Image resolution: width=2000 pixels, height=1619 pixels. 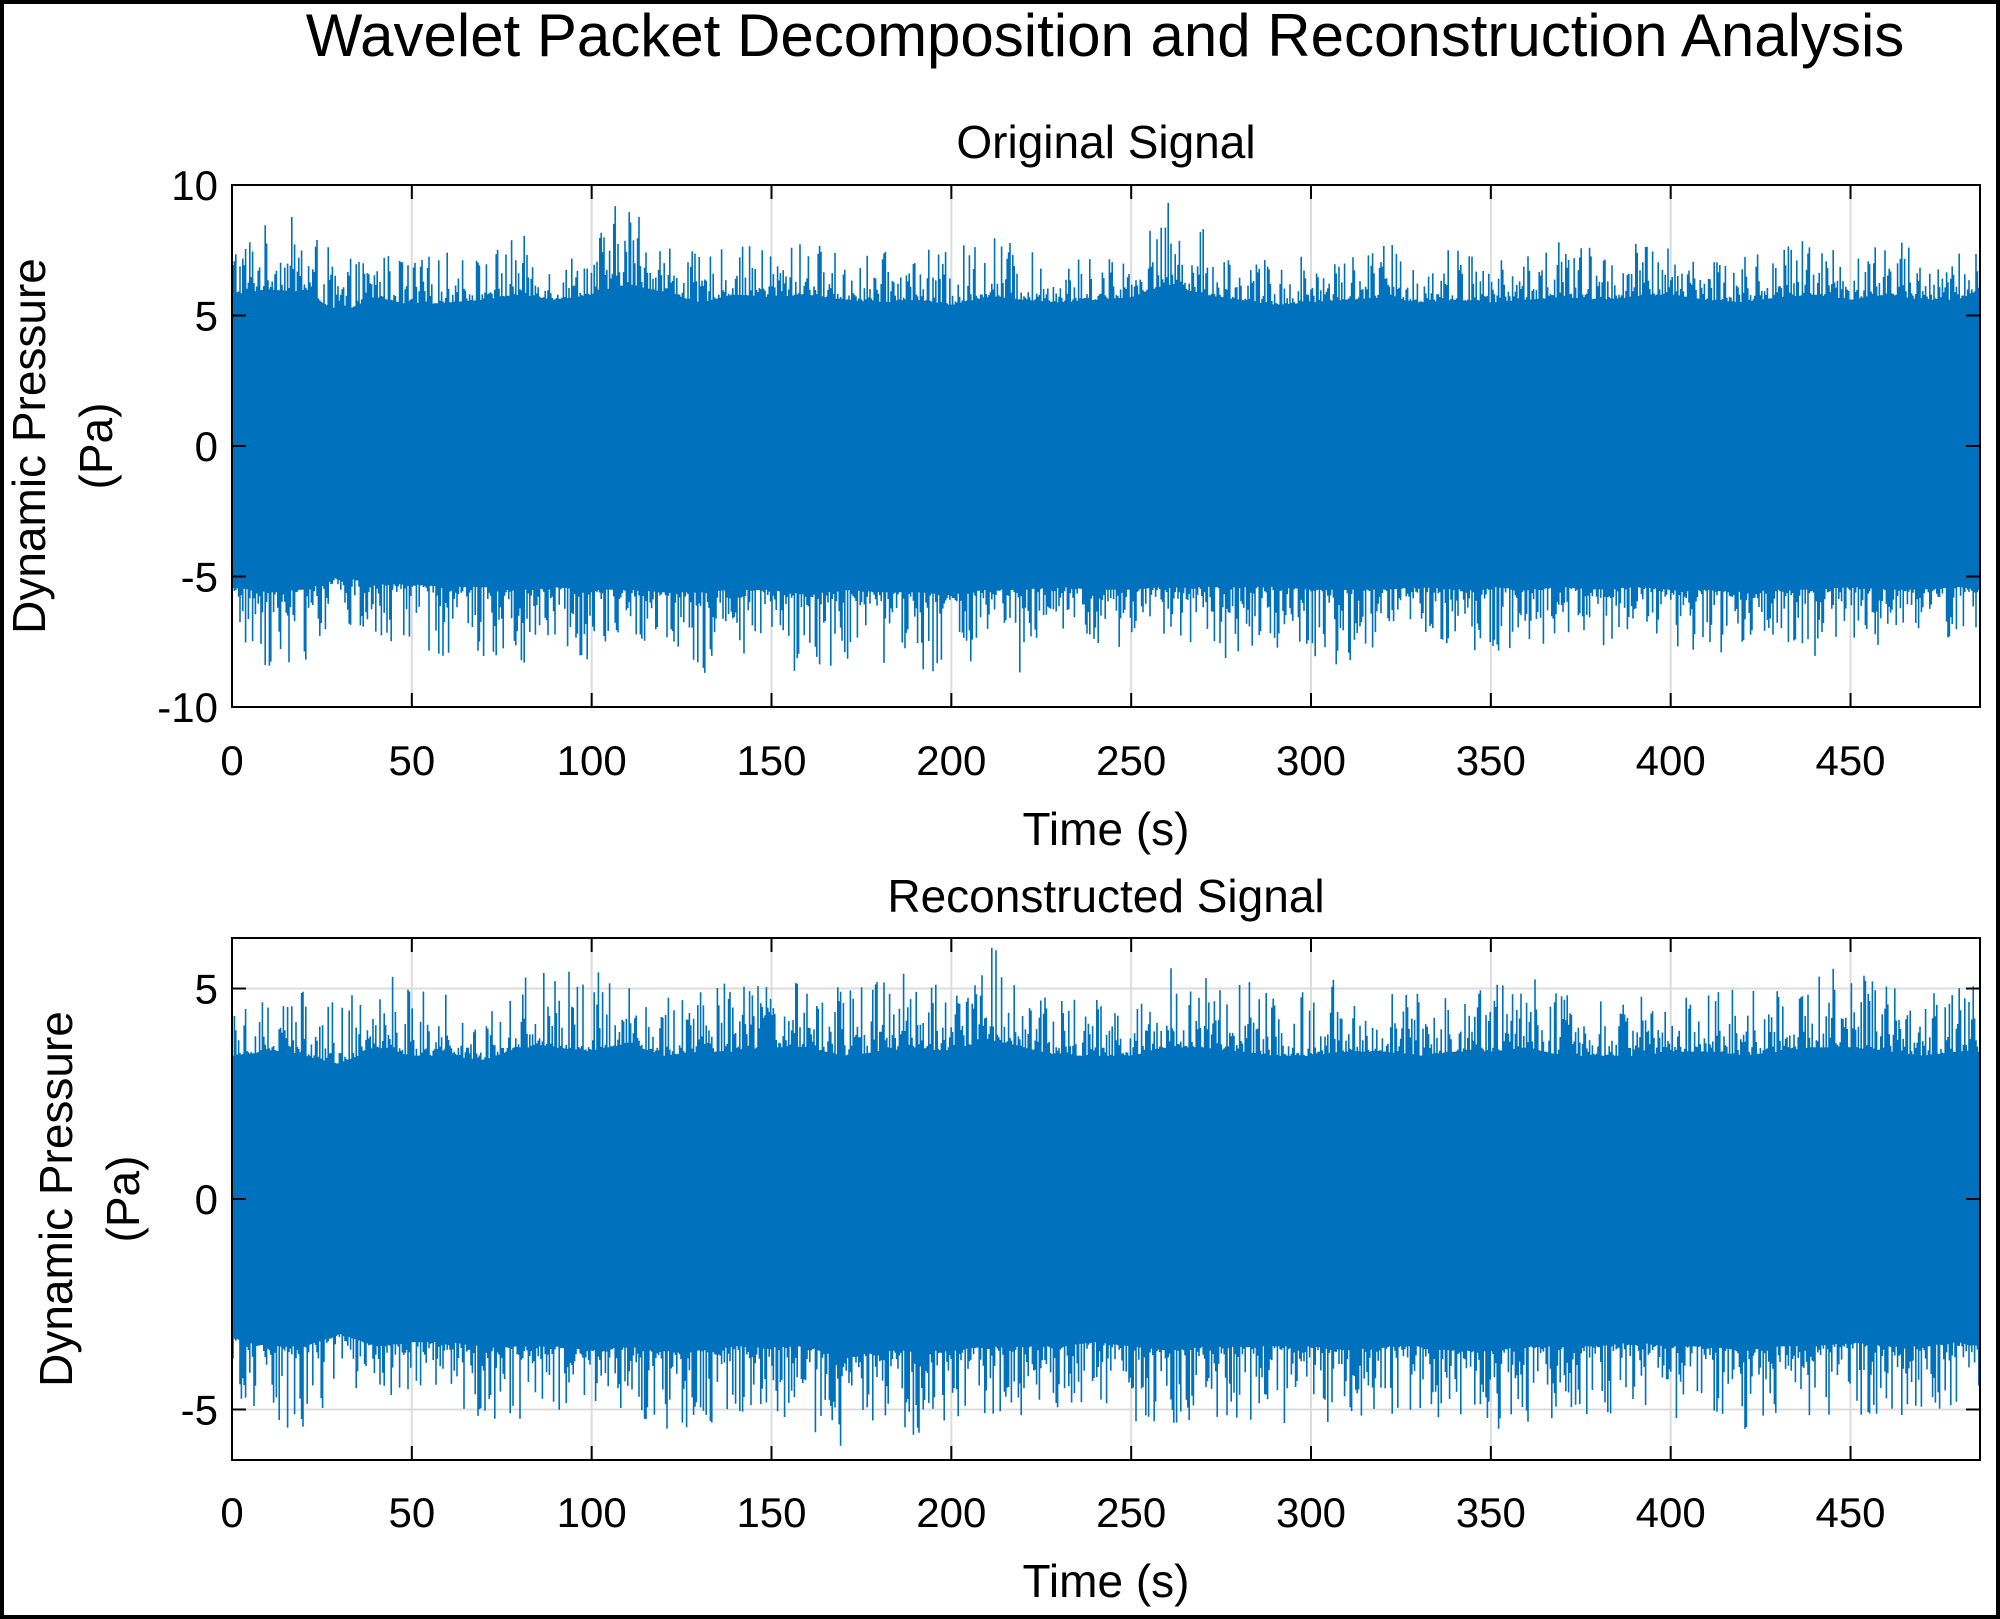 I want to click on y-tick-label: -10, so click(x=187, y=707).